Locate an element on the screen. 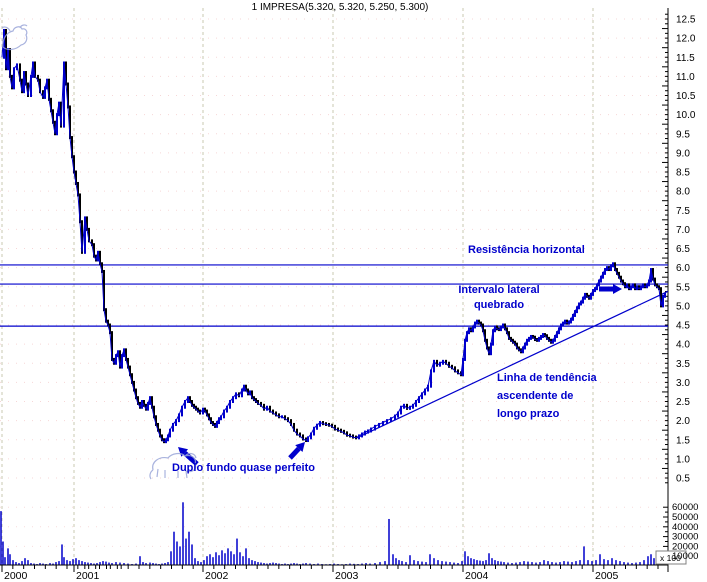 The height and width of the screenshot is (582, 707). volume-tick-label: 40000 is located at coordinates (685, 527).